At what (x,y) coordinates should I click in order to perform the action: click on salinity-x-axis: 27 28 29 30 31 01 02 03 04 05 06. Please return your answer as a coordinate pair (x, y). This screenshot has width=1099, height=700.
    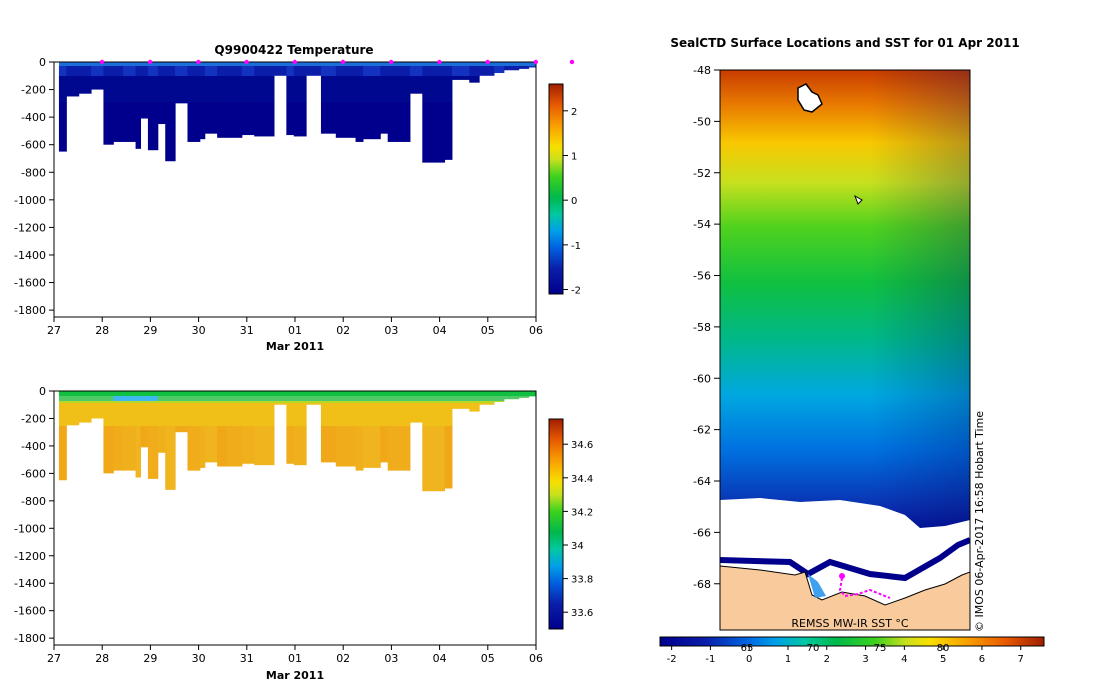
    Looking at the image, I should click on (295, 655).